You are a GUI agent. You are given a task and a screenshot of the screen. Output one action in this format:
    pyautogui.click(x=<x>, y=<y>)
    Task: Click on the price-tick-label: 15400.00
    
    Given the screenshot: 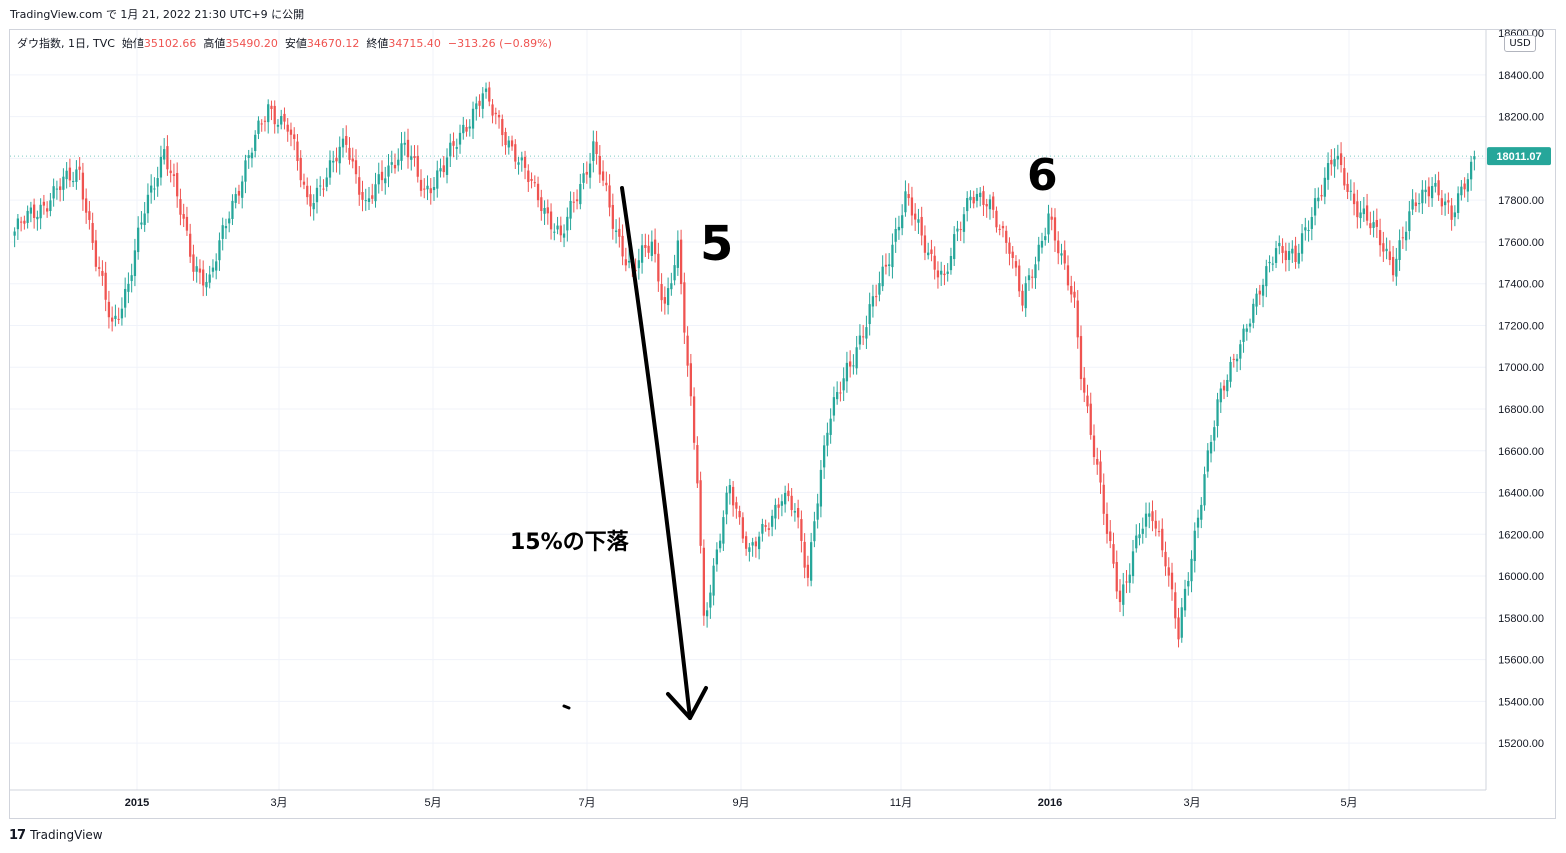 What is the action you would take?
    pyautogui.click(x=1521, y=702)
    